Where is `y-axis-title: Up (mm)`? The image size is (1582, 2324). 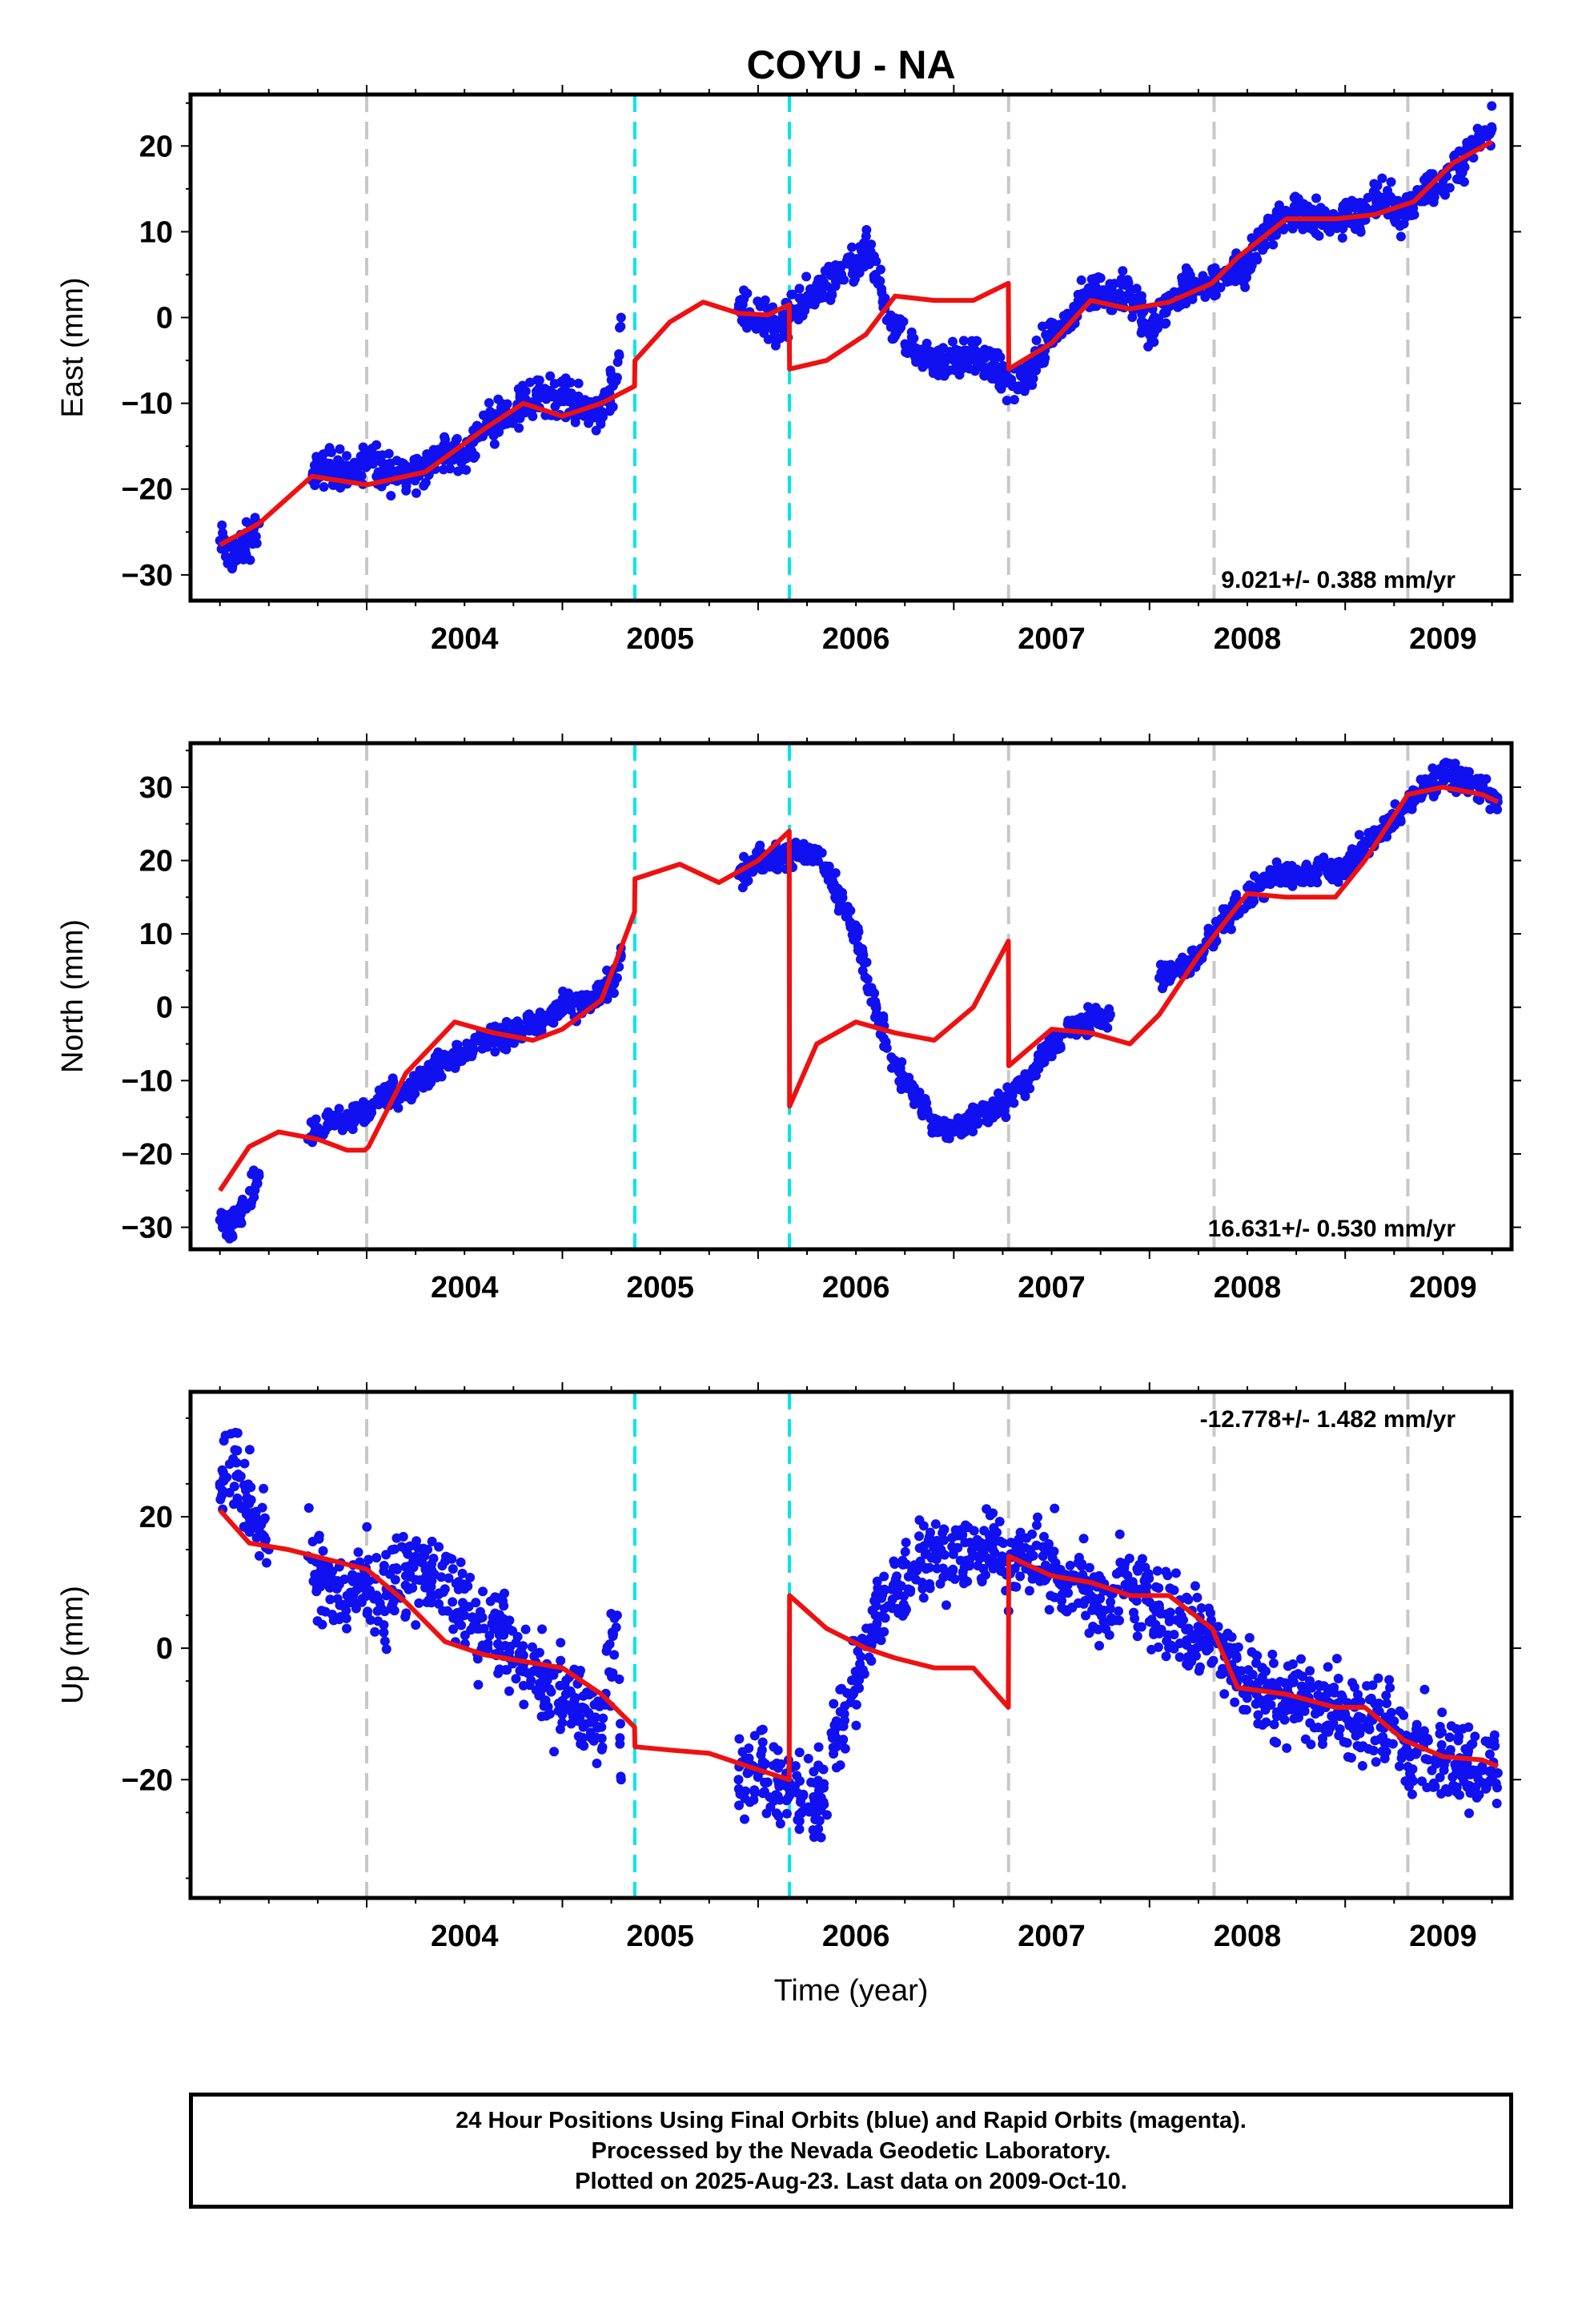 y-axis-title: Up (mm) is located at coordinates (73, 1645).